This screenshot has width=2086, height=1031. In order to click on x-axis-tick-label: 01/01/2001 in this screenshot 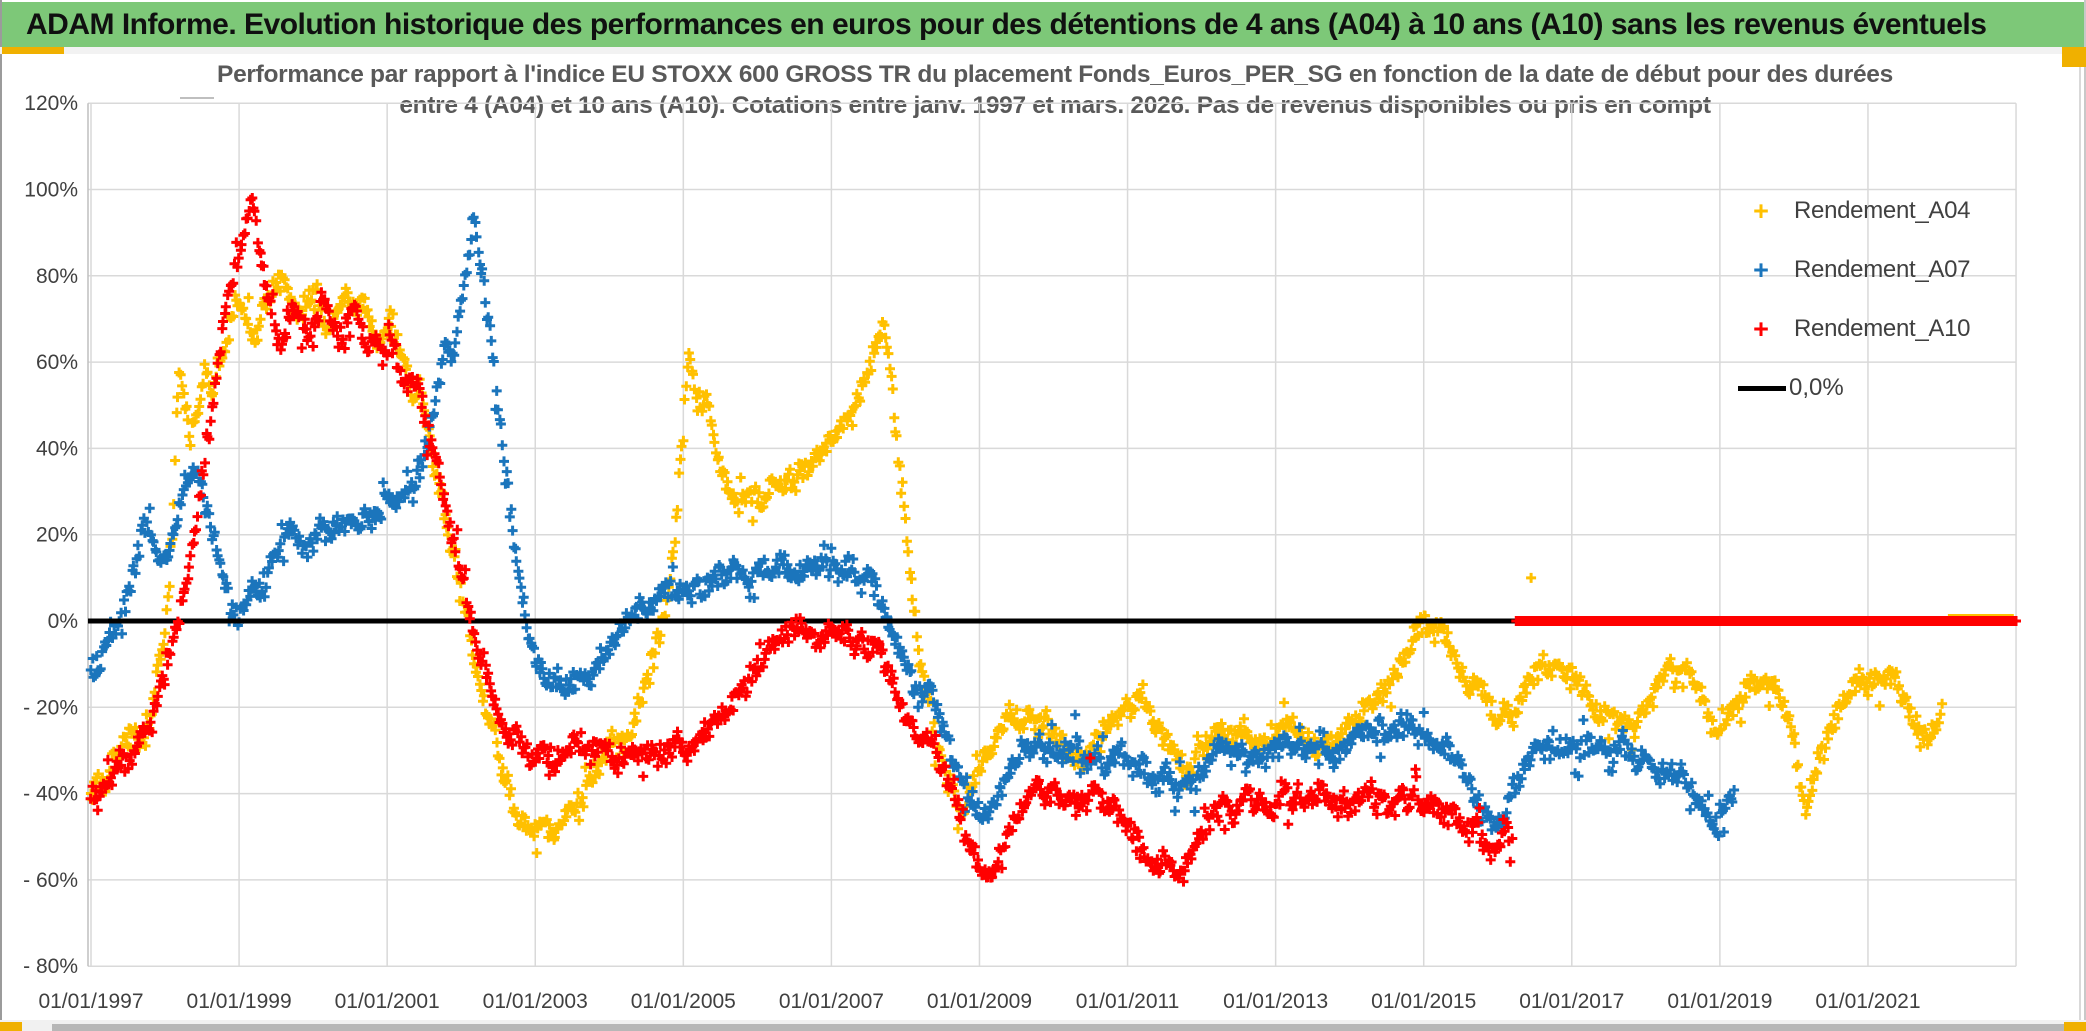, I will do `click(387, 1001)`.